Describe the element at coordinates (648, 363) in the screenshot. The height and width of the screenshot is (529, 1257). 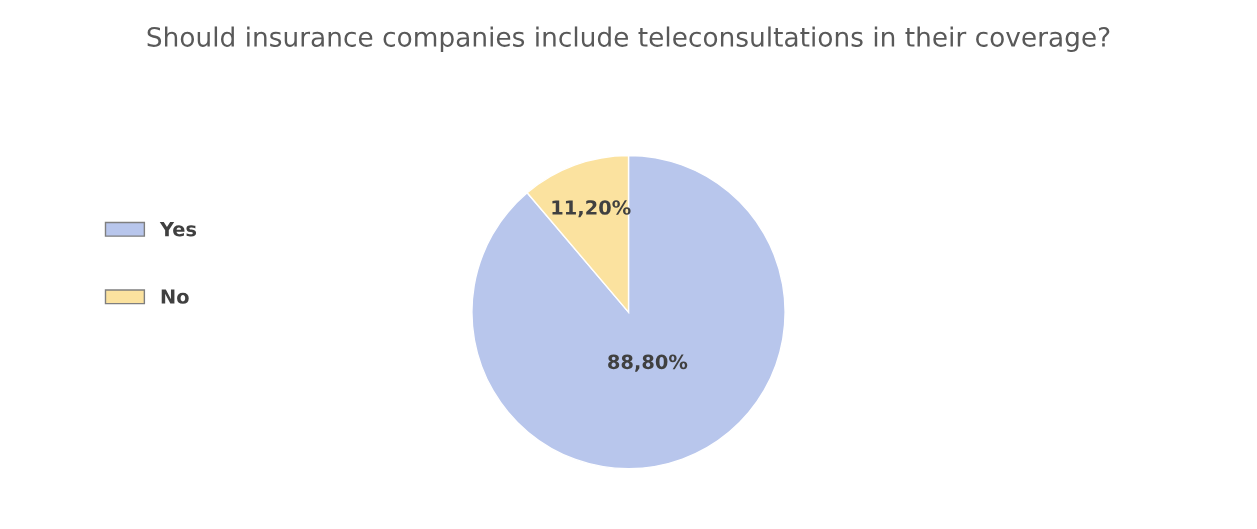
I see `data-label: 88,80%` at that location.